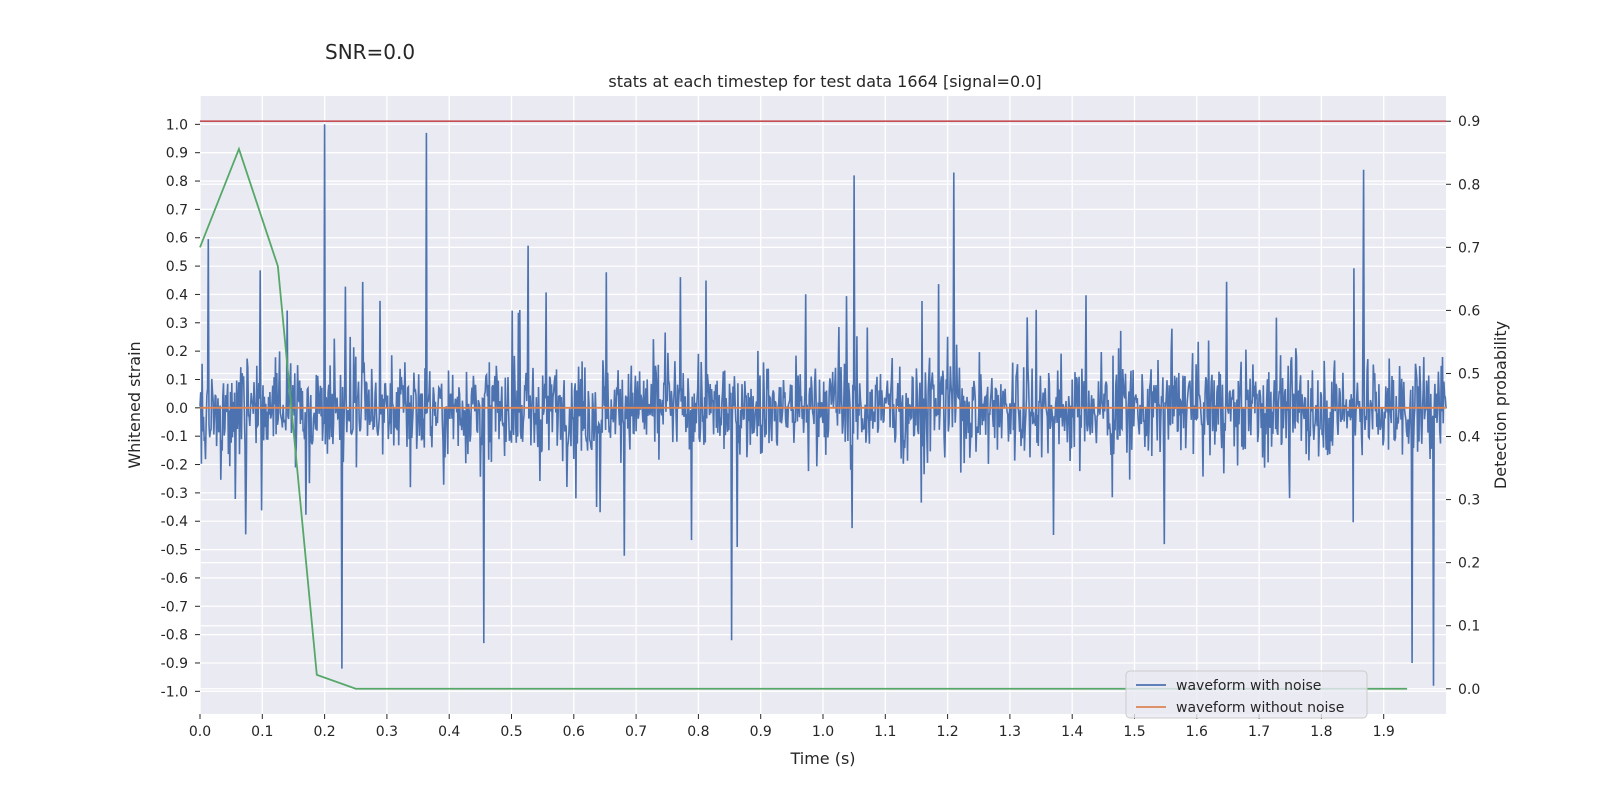 The width and height of the screenshot is (1600, 800). I want to click on y-tick-label: 0.6, so click(177, 239).